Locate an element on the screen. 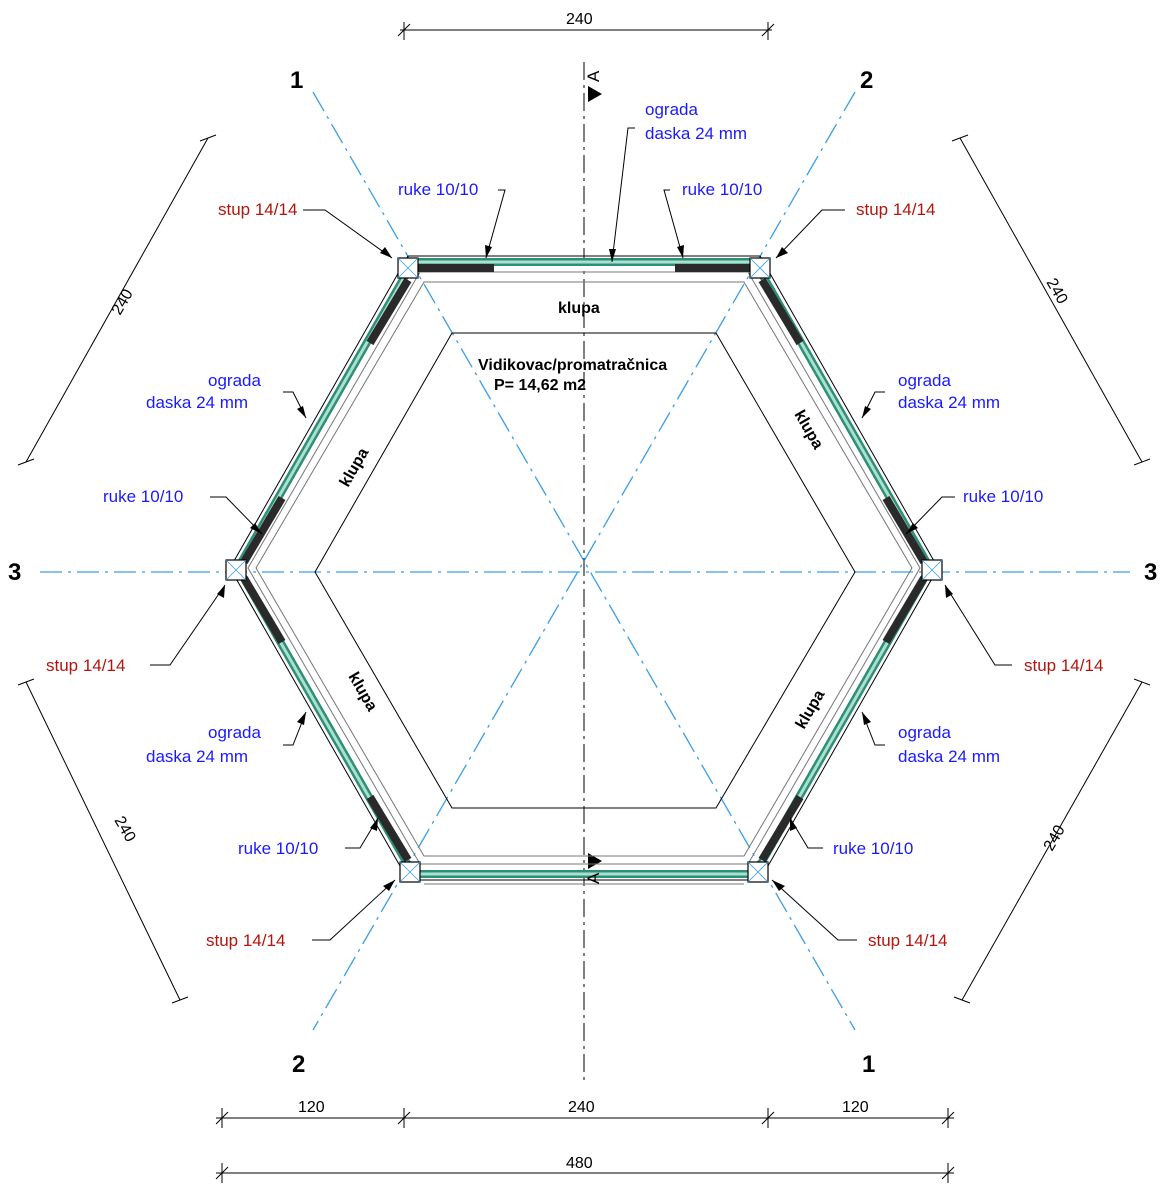  section-line-a is located at coordinates (592, 571).